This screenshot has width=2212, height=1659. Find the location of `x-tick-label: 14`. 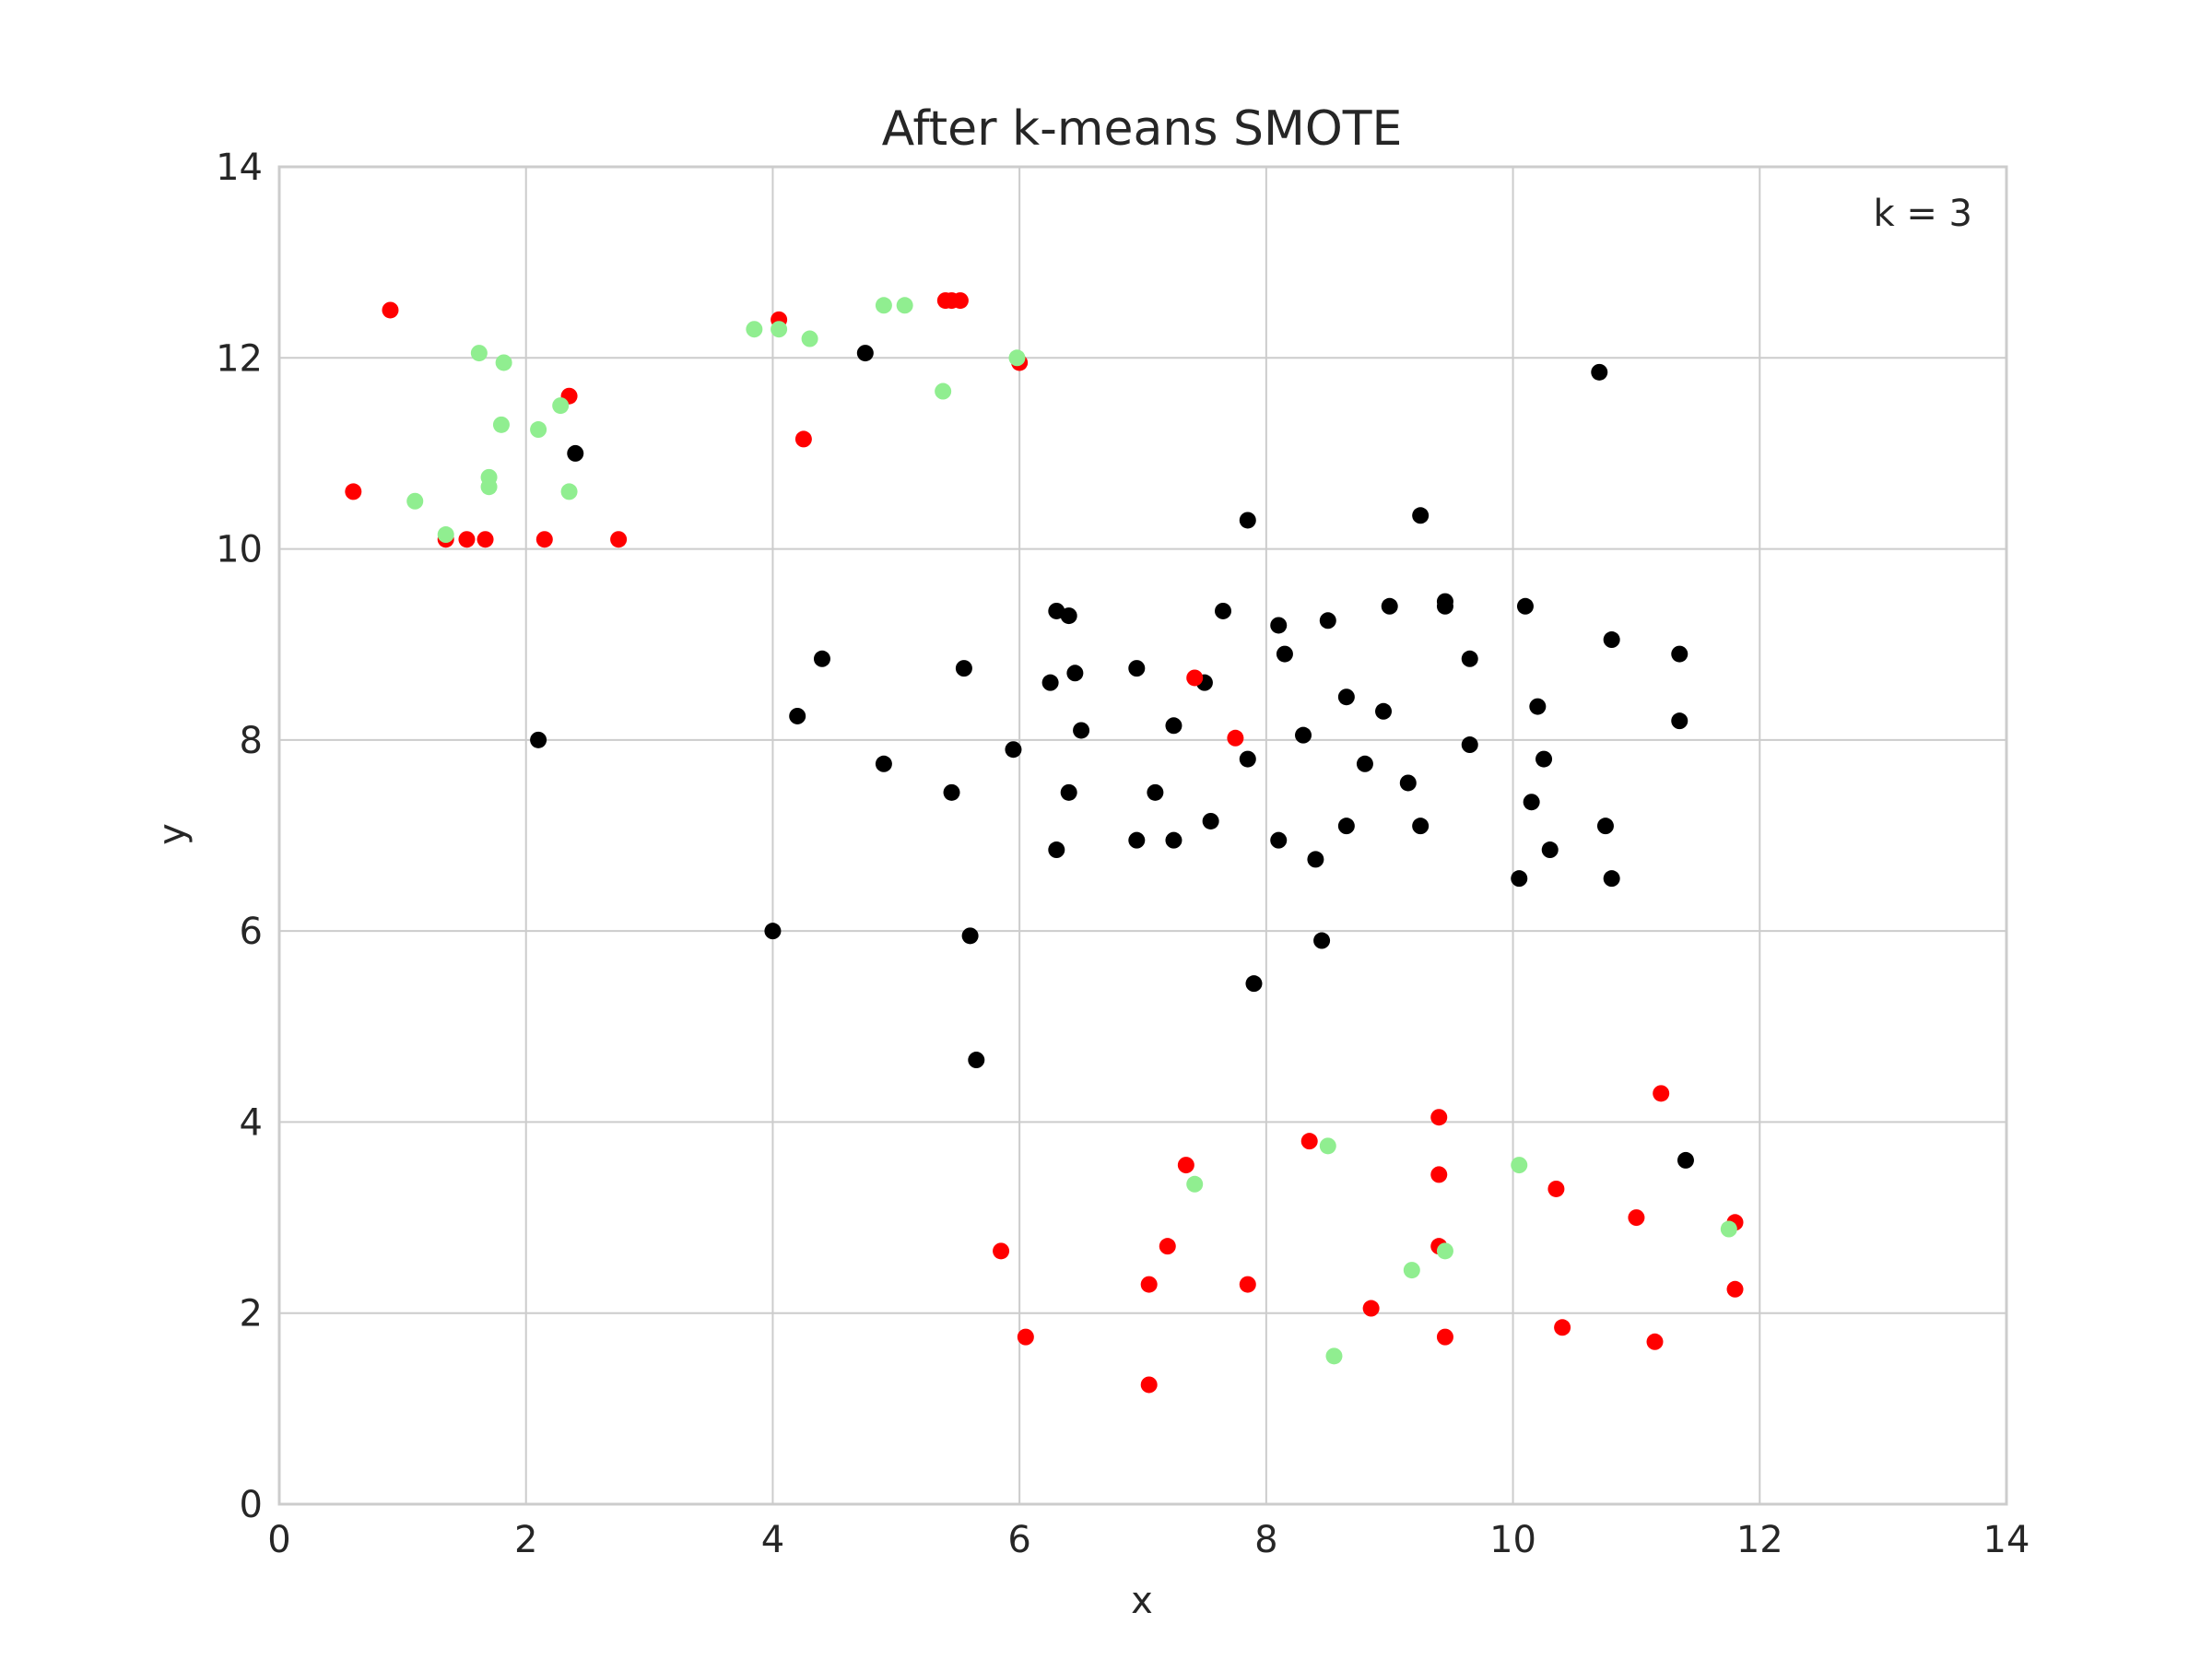

x-tick-label: 14 is located at coordinates (2006, 1540).